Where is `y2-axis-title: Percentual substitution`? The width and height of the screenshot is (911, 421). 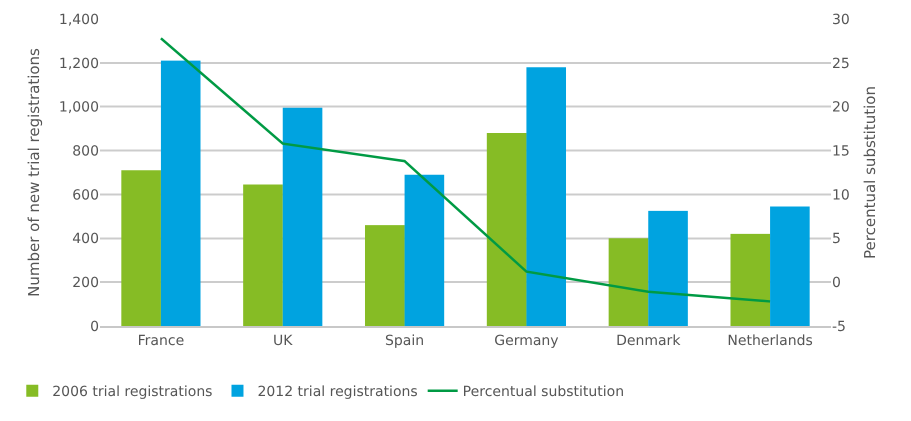
y2-axis-title: Percentual substitution is located at coordinates (869, 172).